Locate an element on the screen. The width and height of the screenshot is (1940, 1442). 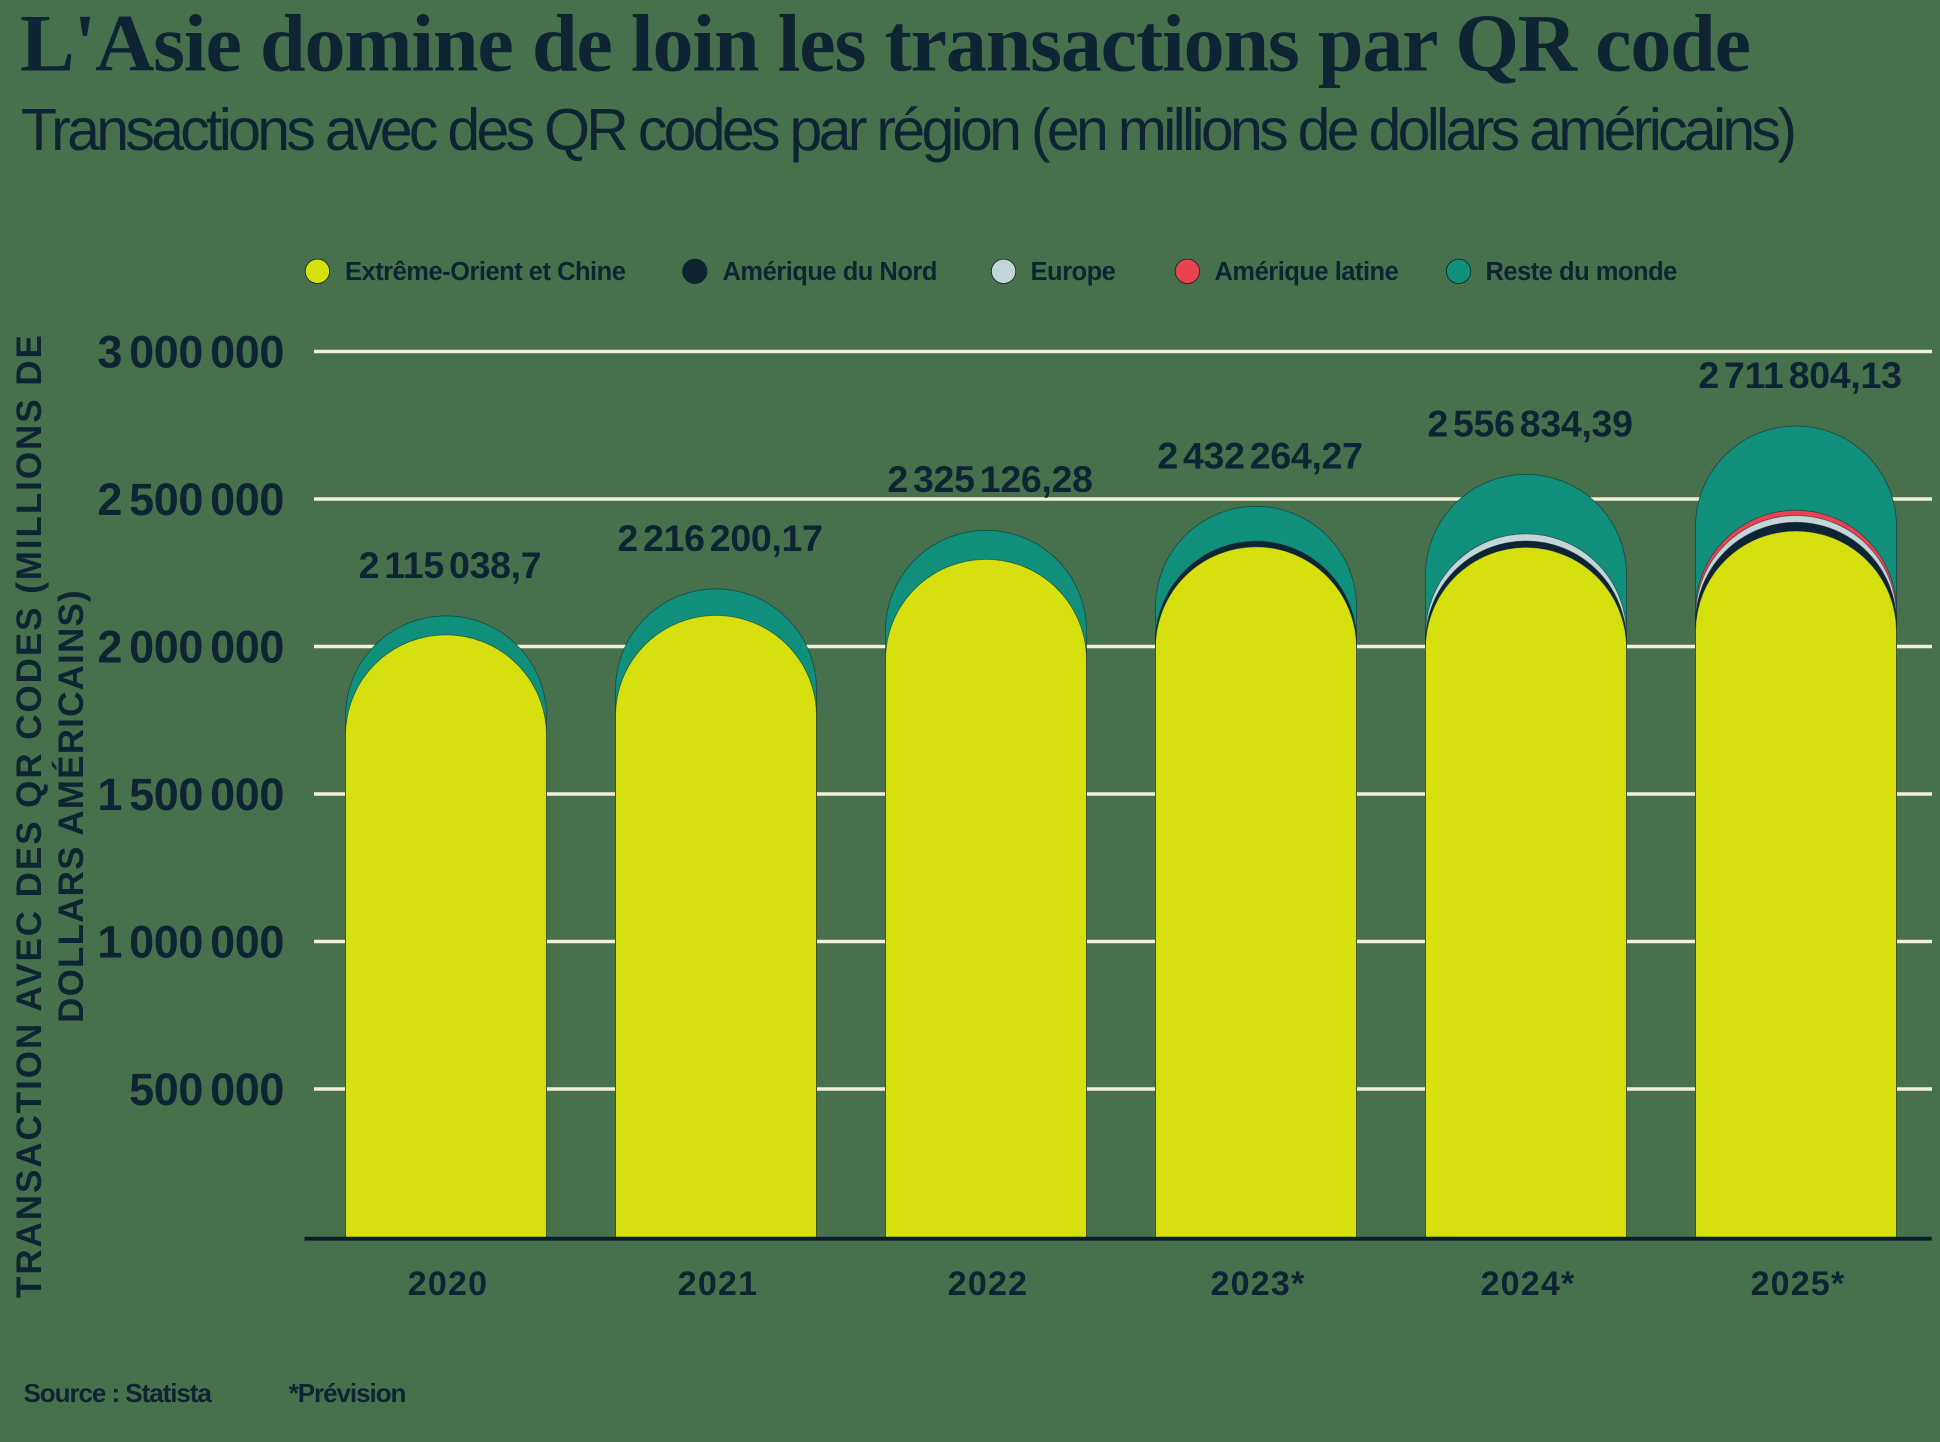
svg-text: 2 500 000 is located at coordinates (190, 499).